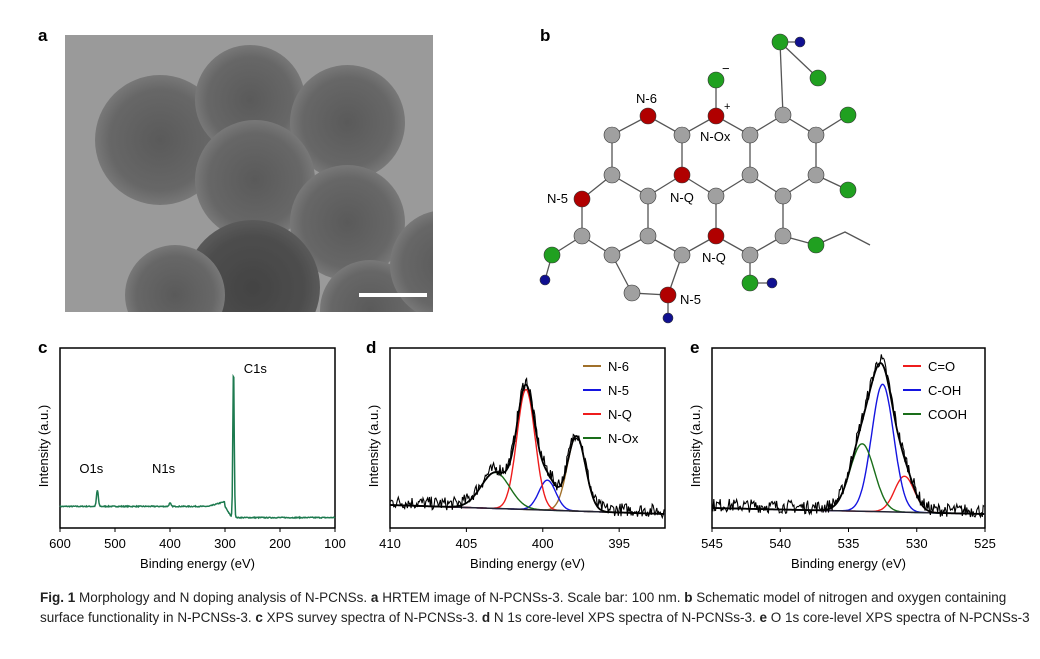  What do you see at coordinates (917, 543) in the screenshot?
I see `x-tick-label: 530` at bounding box center [917, 543].